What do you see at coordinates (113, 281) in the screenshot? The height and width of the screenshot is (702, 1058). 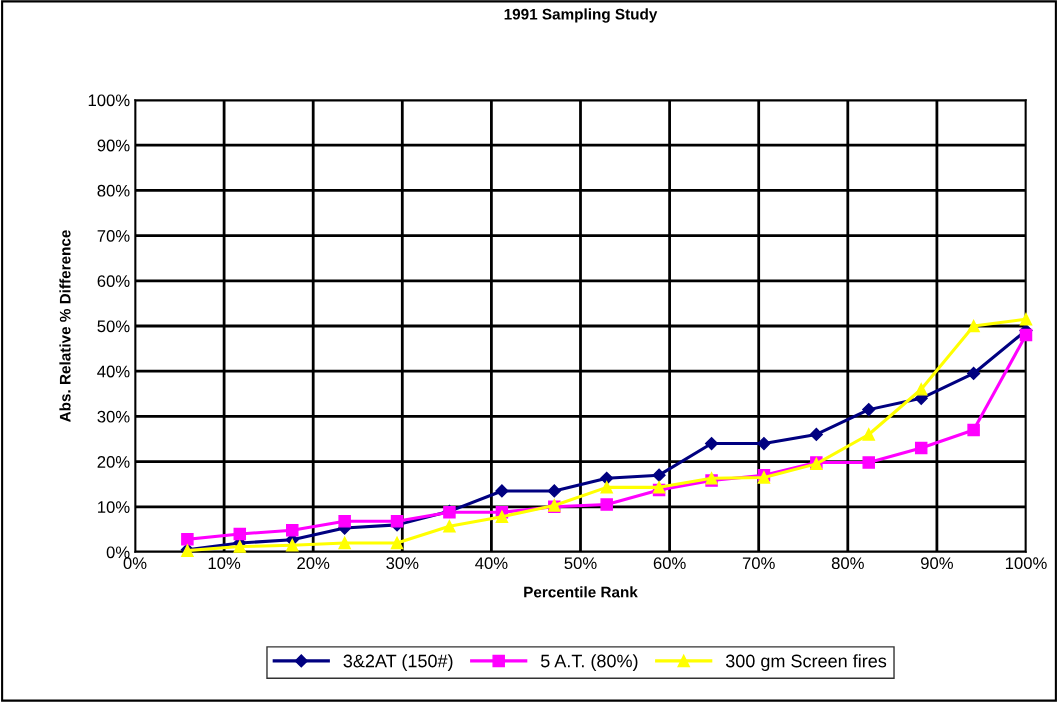 I see `y-tick-label: 60%` at bounding box center [113, 281].